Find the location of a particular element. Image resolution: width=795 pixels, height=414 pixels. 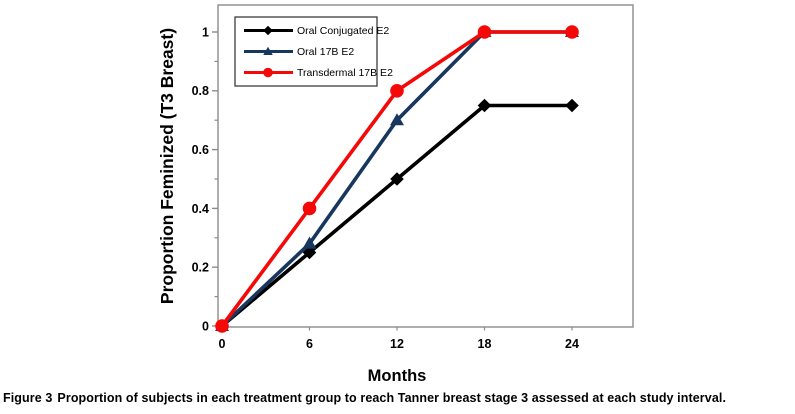

x-tick-label: 6 is located at coordinates (309, 344).